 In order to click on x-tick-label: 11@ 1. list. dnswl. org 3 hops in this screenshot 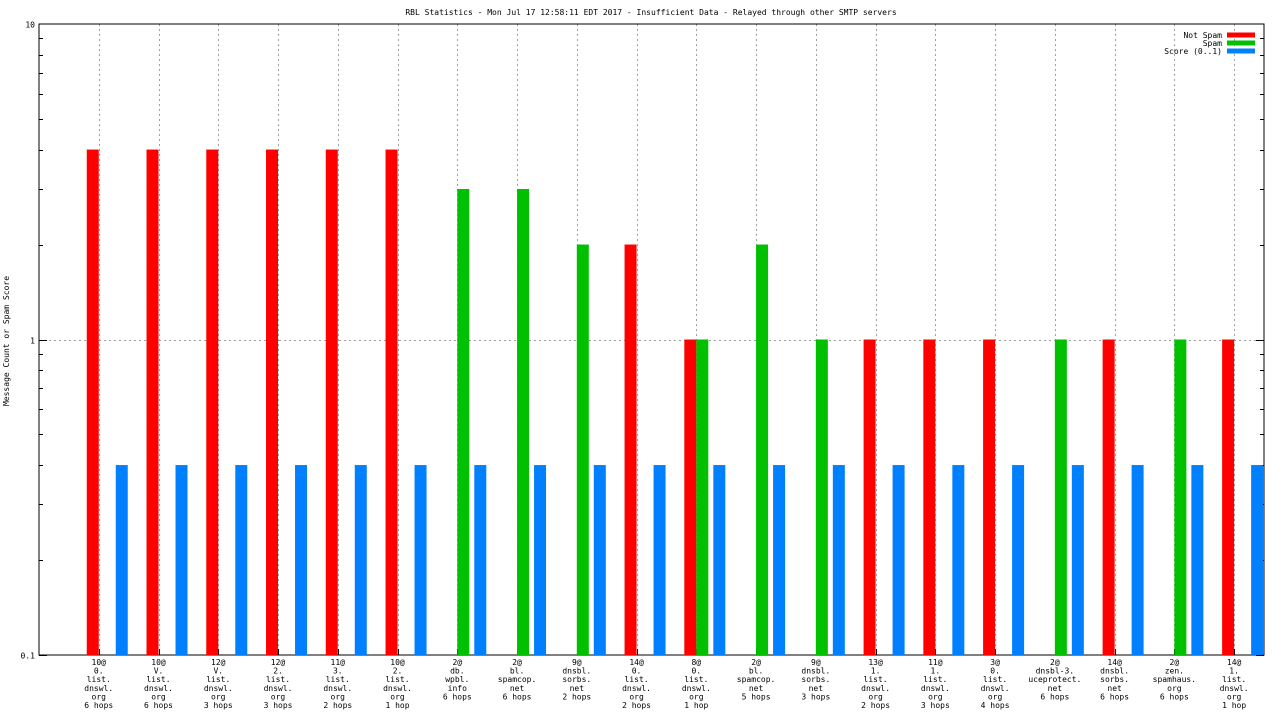, I will do `click(935, 684)`.